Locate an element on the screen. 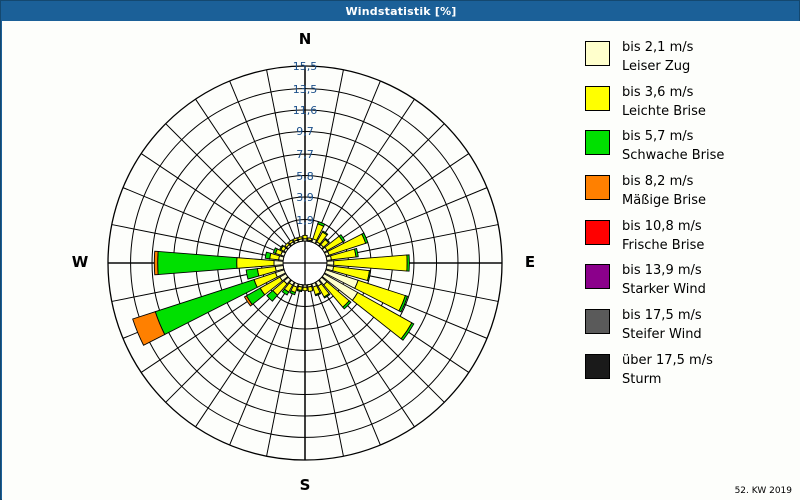 This screenshot has height=500, width=800. legend-item: bis 5,7 m/s Schwache Brise is located at coordinates (692, 147).